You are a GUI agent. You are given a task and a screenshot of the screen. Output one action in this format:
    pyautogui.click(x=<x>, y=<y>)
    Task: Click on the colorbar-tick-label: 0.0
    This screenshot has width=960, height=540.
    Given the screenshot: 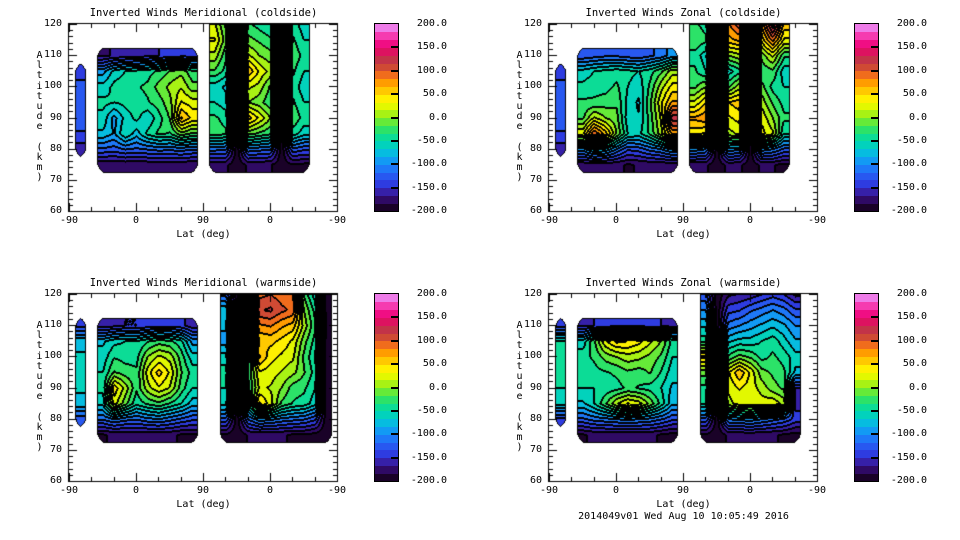 What is the action you would take?
    pyautogui.click(x=437, y=387)
    